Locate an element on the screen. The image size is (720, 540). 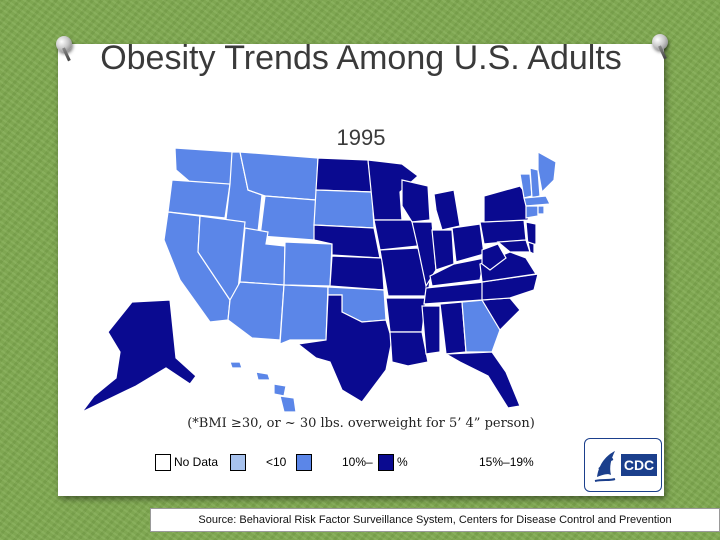
legend-15-19: 15%–19% is located at coordinates (505, 462).